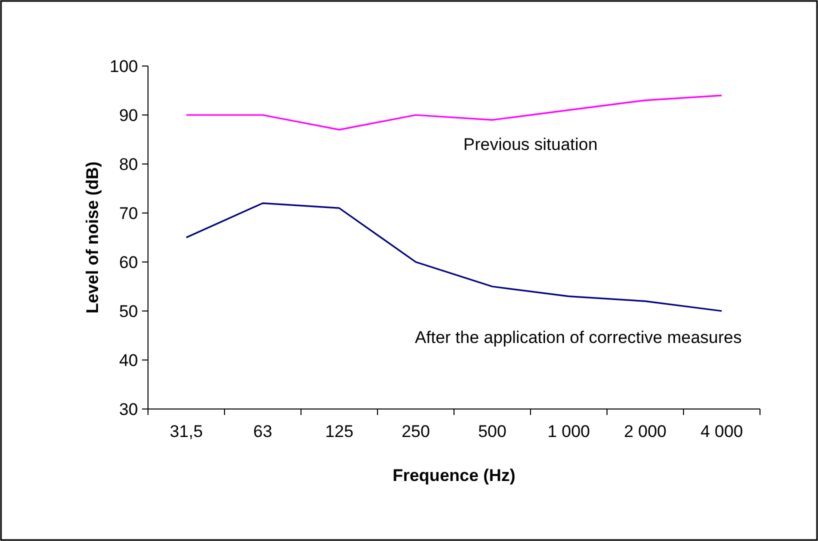  Describe the element at coordinates (128, 213) in the screenshot. I see `y-tick-label: 70` at that location.